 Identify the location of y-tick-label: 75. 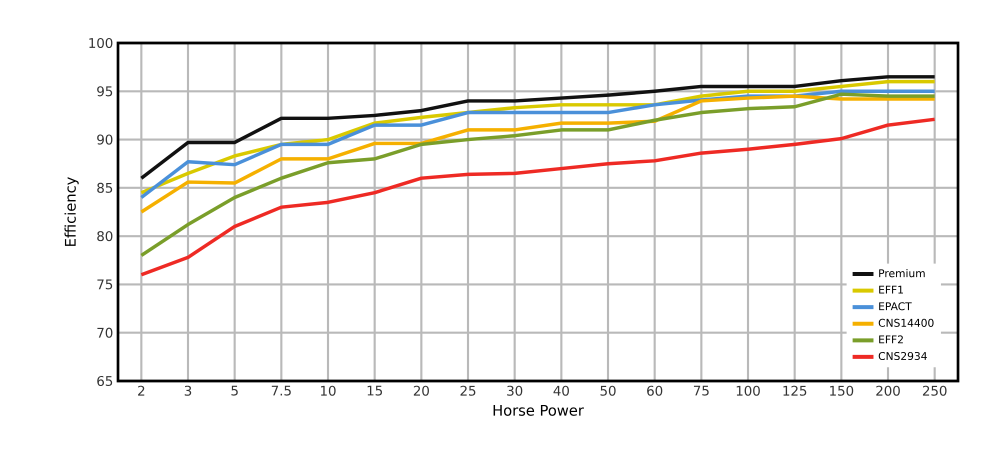
(104, 284).